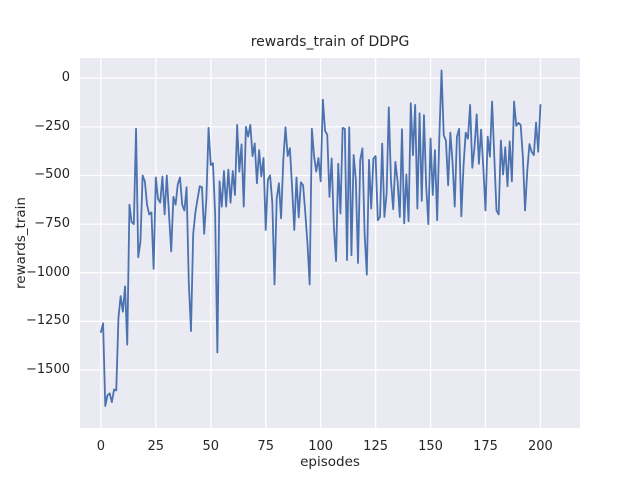 The width and height of the screenshot is (640, 480). I want to click on x-tick-label: 25, so click(156, 446).